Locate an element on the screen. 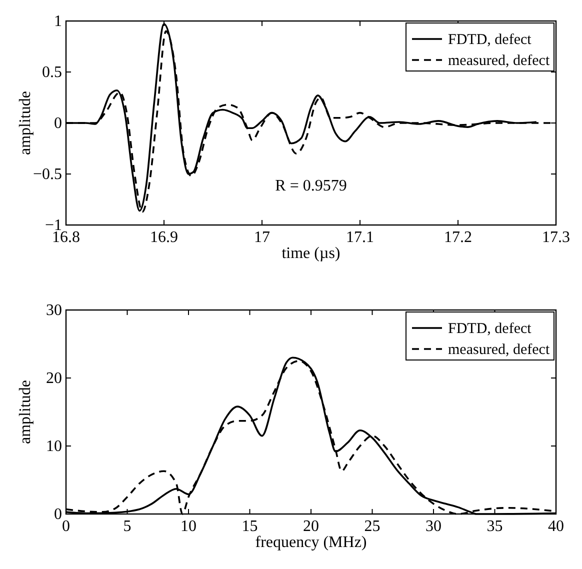 Image resolution: width=582 pixels, height=569 pixels. x-tick-label: 25 is located at coordinates (372, 526).